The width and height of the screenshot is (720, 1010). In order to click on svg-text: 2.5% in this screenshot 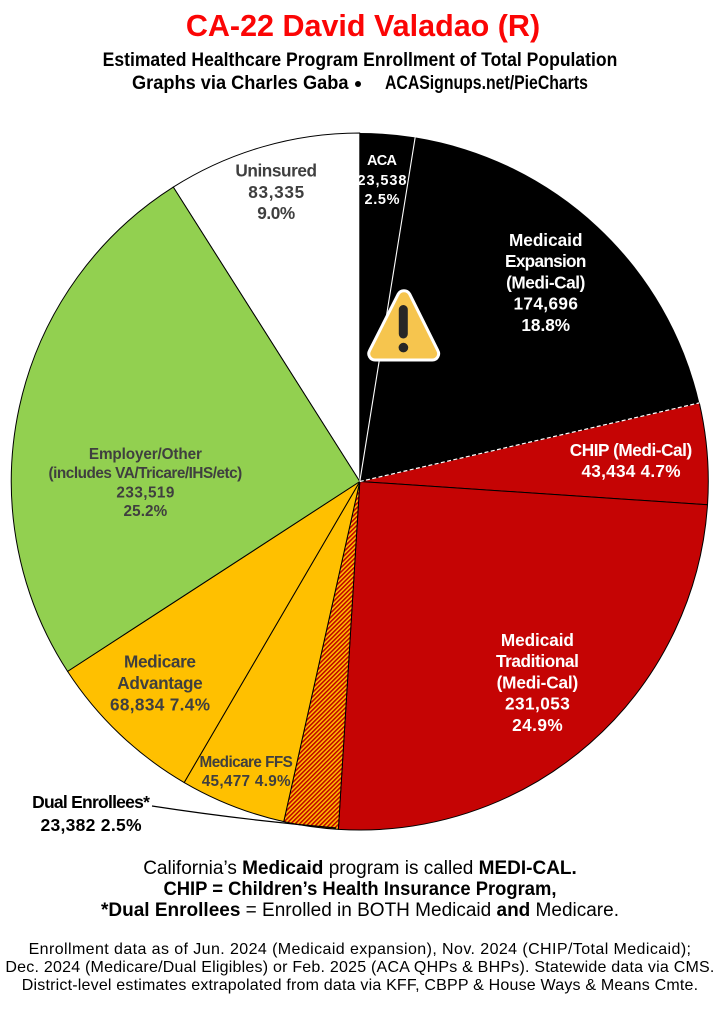, I will do `click(382, 200)`.